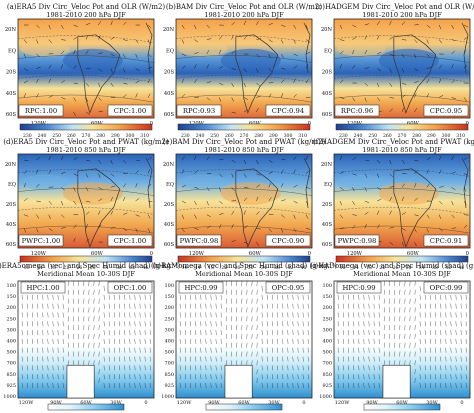 The height and width of the screenshot is (413, 474). What do you see at coordinates (40, 268) in the screenshot?
I see `colorbar-tick-label: 14` at bounding box center [40, 268].